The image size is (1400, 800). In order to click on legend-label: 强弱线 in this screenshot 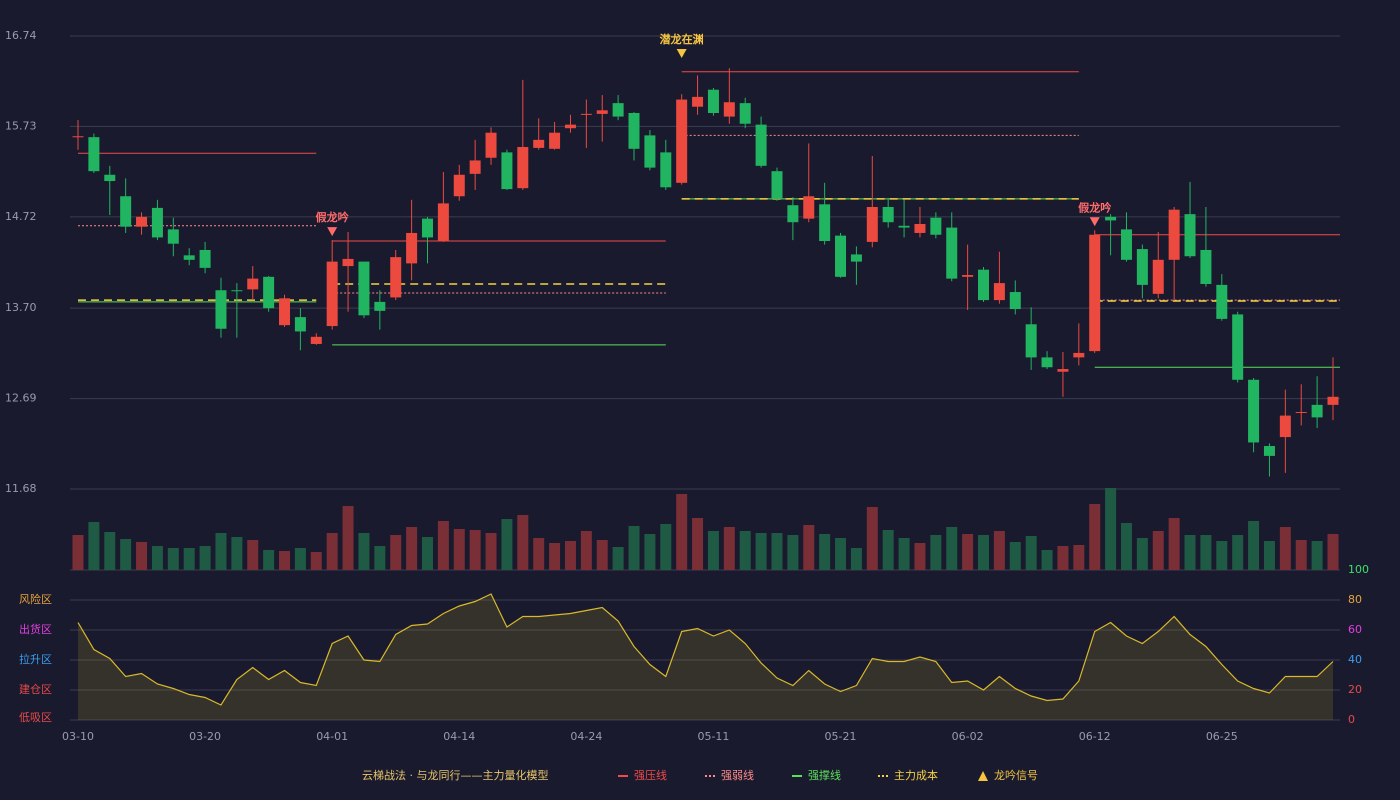, I will do `click(737, 775)`.